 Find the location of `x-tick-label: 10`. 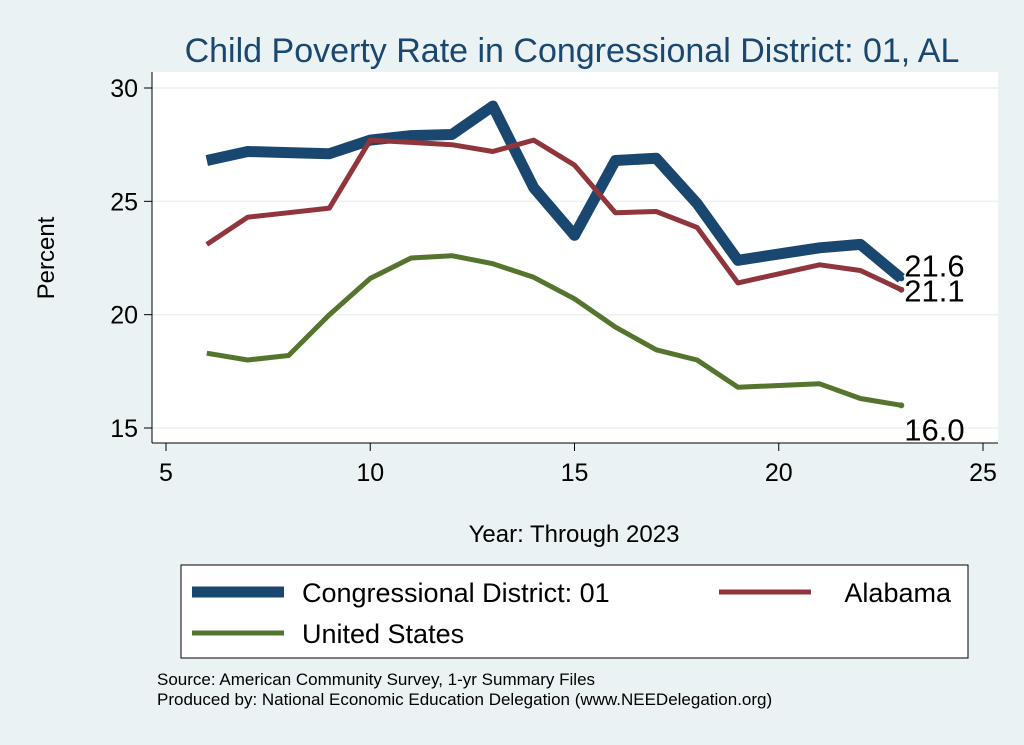

x-tick-label: 10 is located at coordinates (370, 473).